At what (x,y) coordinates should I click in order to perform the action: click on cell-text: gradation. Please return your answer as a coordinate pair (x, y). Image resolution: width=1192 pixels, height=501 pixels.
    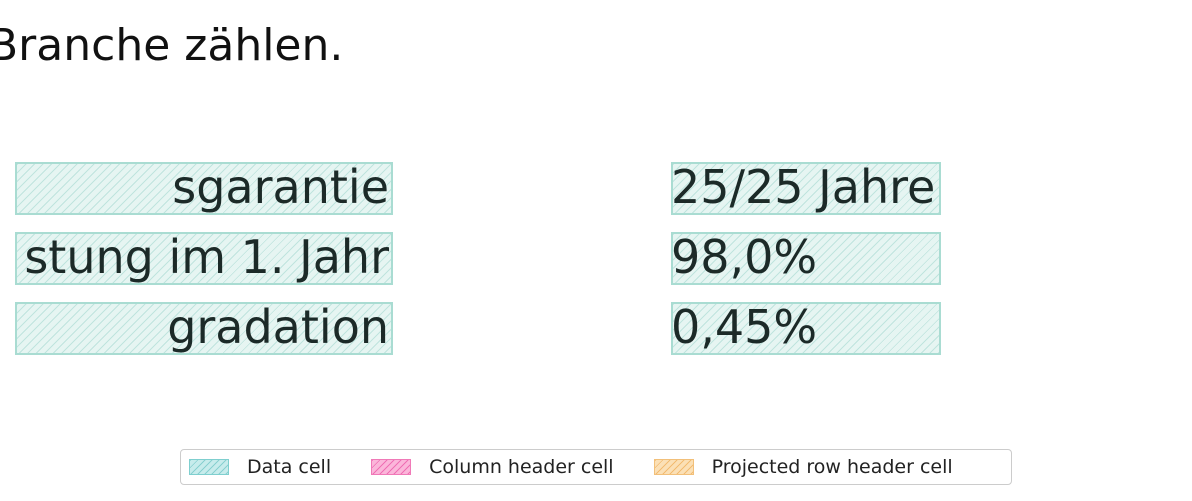
    Looking at the image, I should click on (278, 328).